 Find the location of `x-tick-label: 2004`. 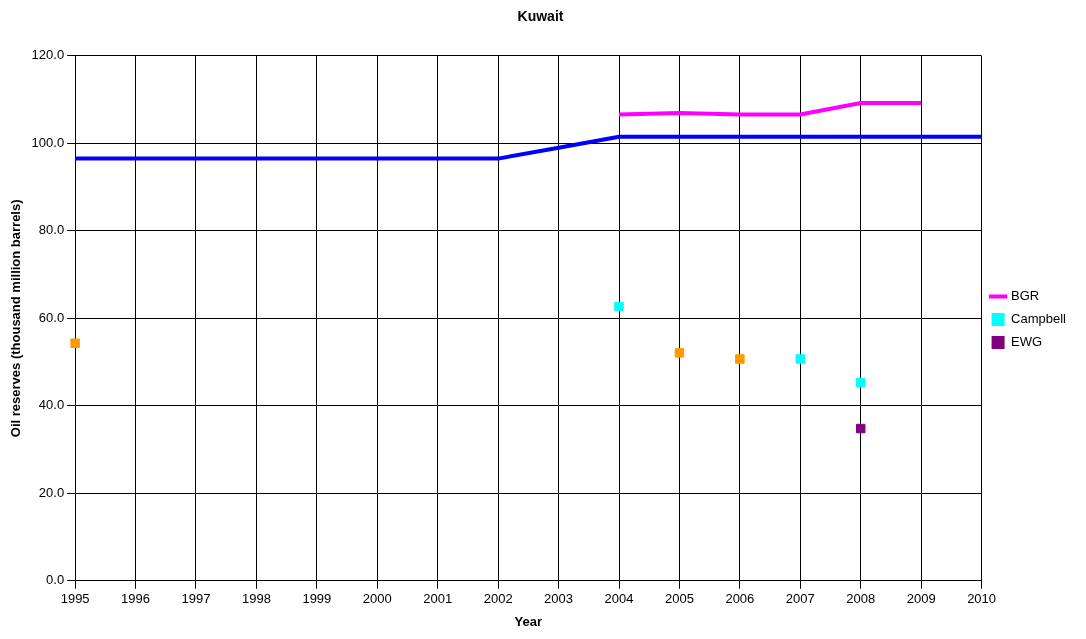

x-tick-label: 2004 is located at coordinates (619, 599).